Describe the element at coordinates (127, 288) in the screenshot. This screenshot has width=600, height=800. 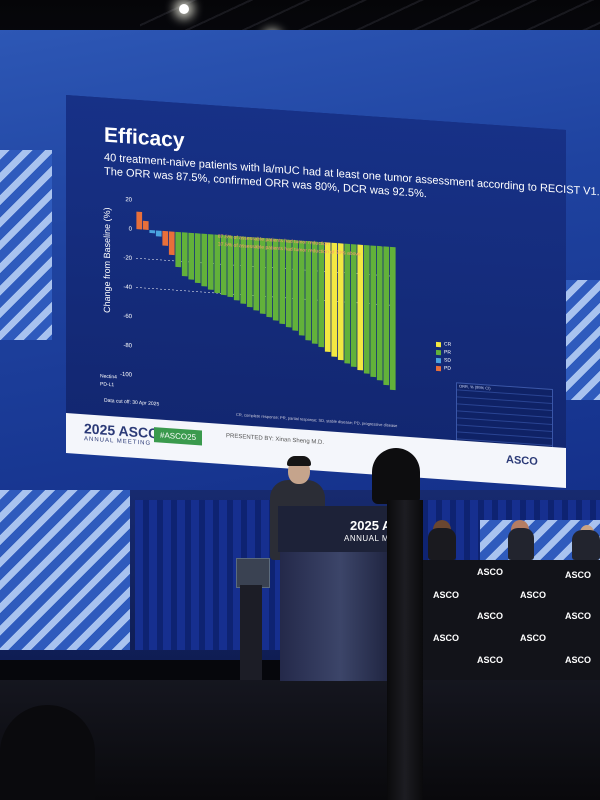
I see `y-tick-label: -40` at that location.